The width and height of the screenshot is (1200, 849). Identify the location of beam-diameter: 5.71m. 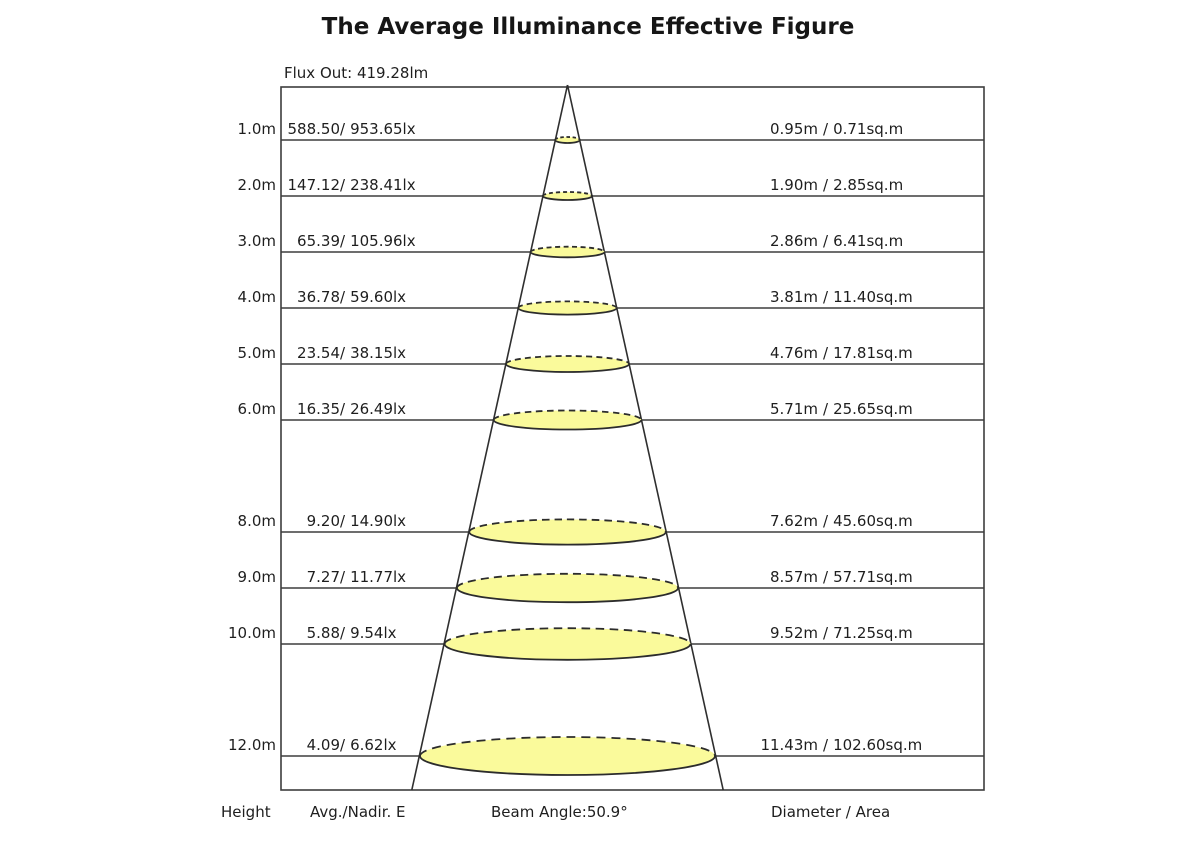
(793, 409).